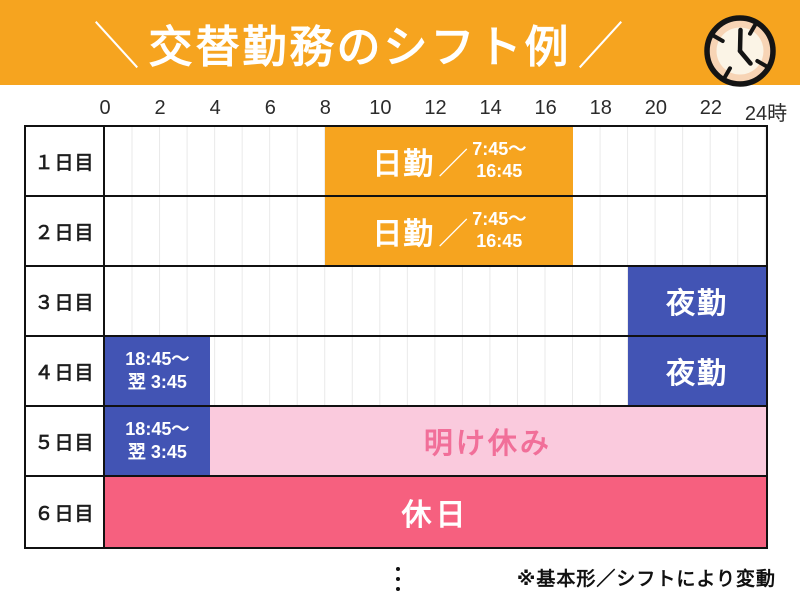 This screenshot has width=800, height=600. Describe the element at coordinates (65, 441) in the screenshot. I see `day-label: ５日目` at that location.